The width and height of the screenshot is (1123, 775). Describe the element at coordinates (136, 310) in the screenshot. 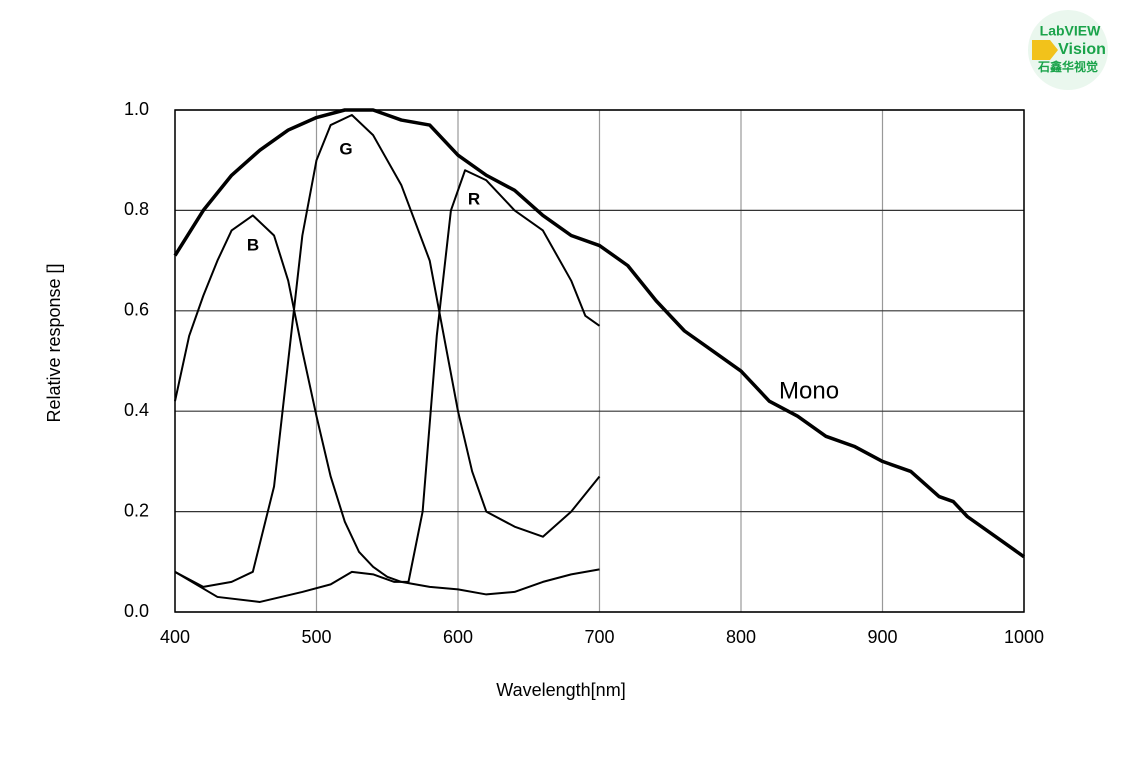

I see `y-tick-label: 0.6` at that location.